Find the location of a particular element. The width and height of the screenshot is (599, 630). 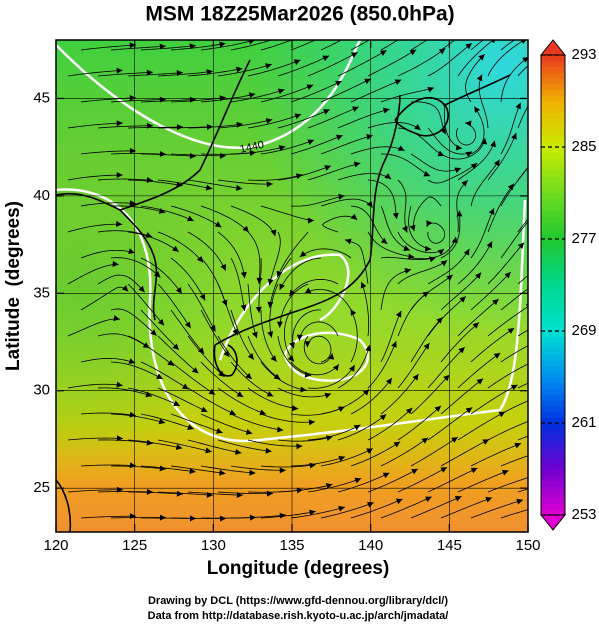

y-tick-label: 35 is located at coordinates (41, 292).